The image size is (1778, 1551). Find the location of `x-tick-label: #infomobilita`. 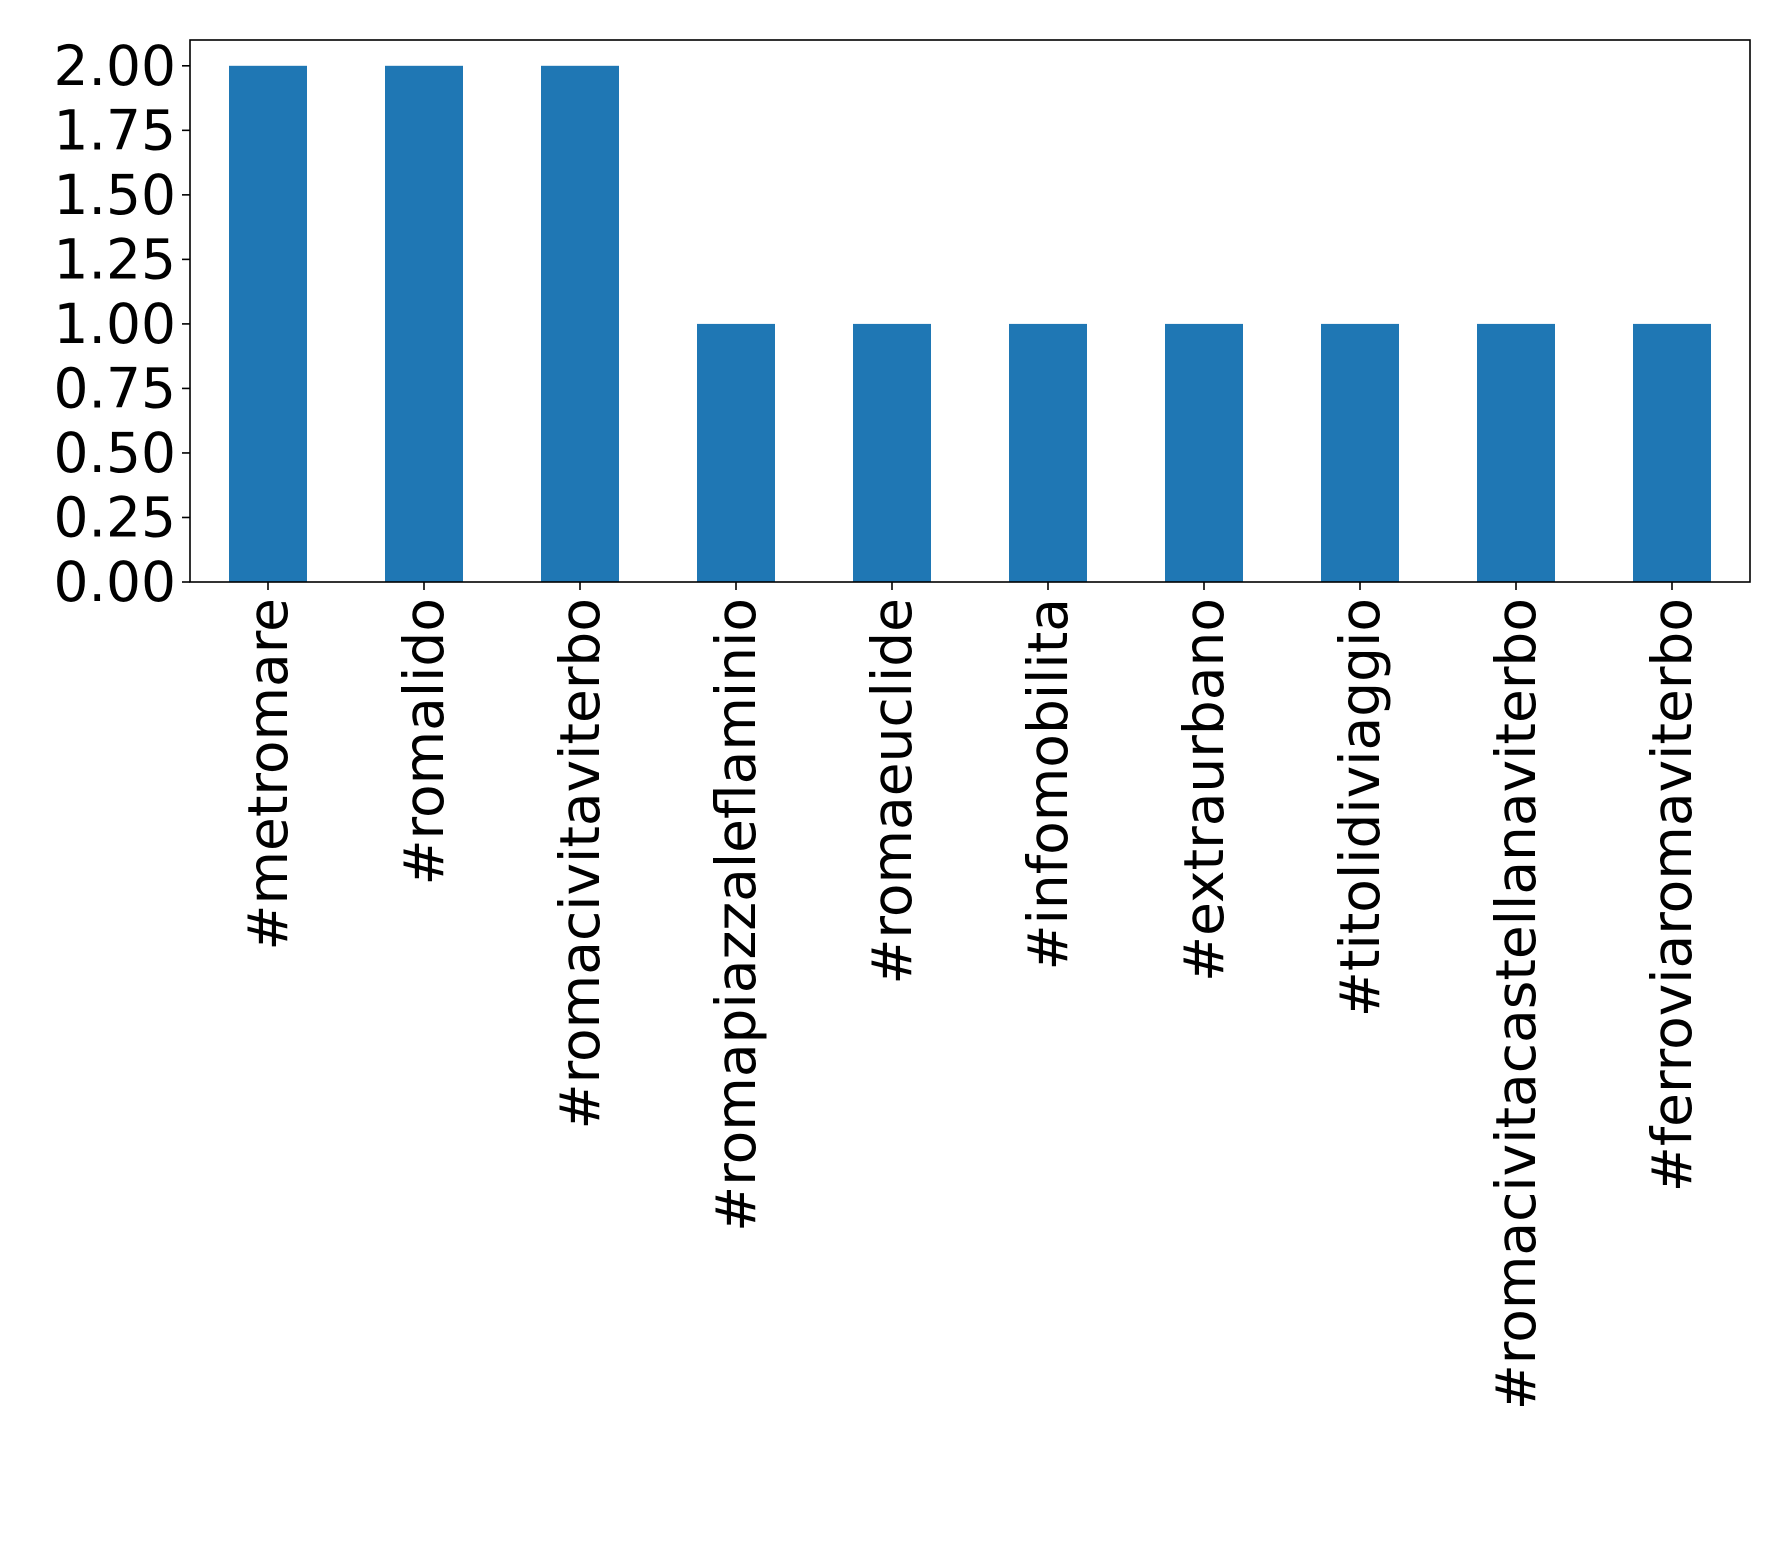

x-tick-label: #infomobilita is located at coordinates (1048, 784).